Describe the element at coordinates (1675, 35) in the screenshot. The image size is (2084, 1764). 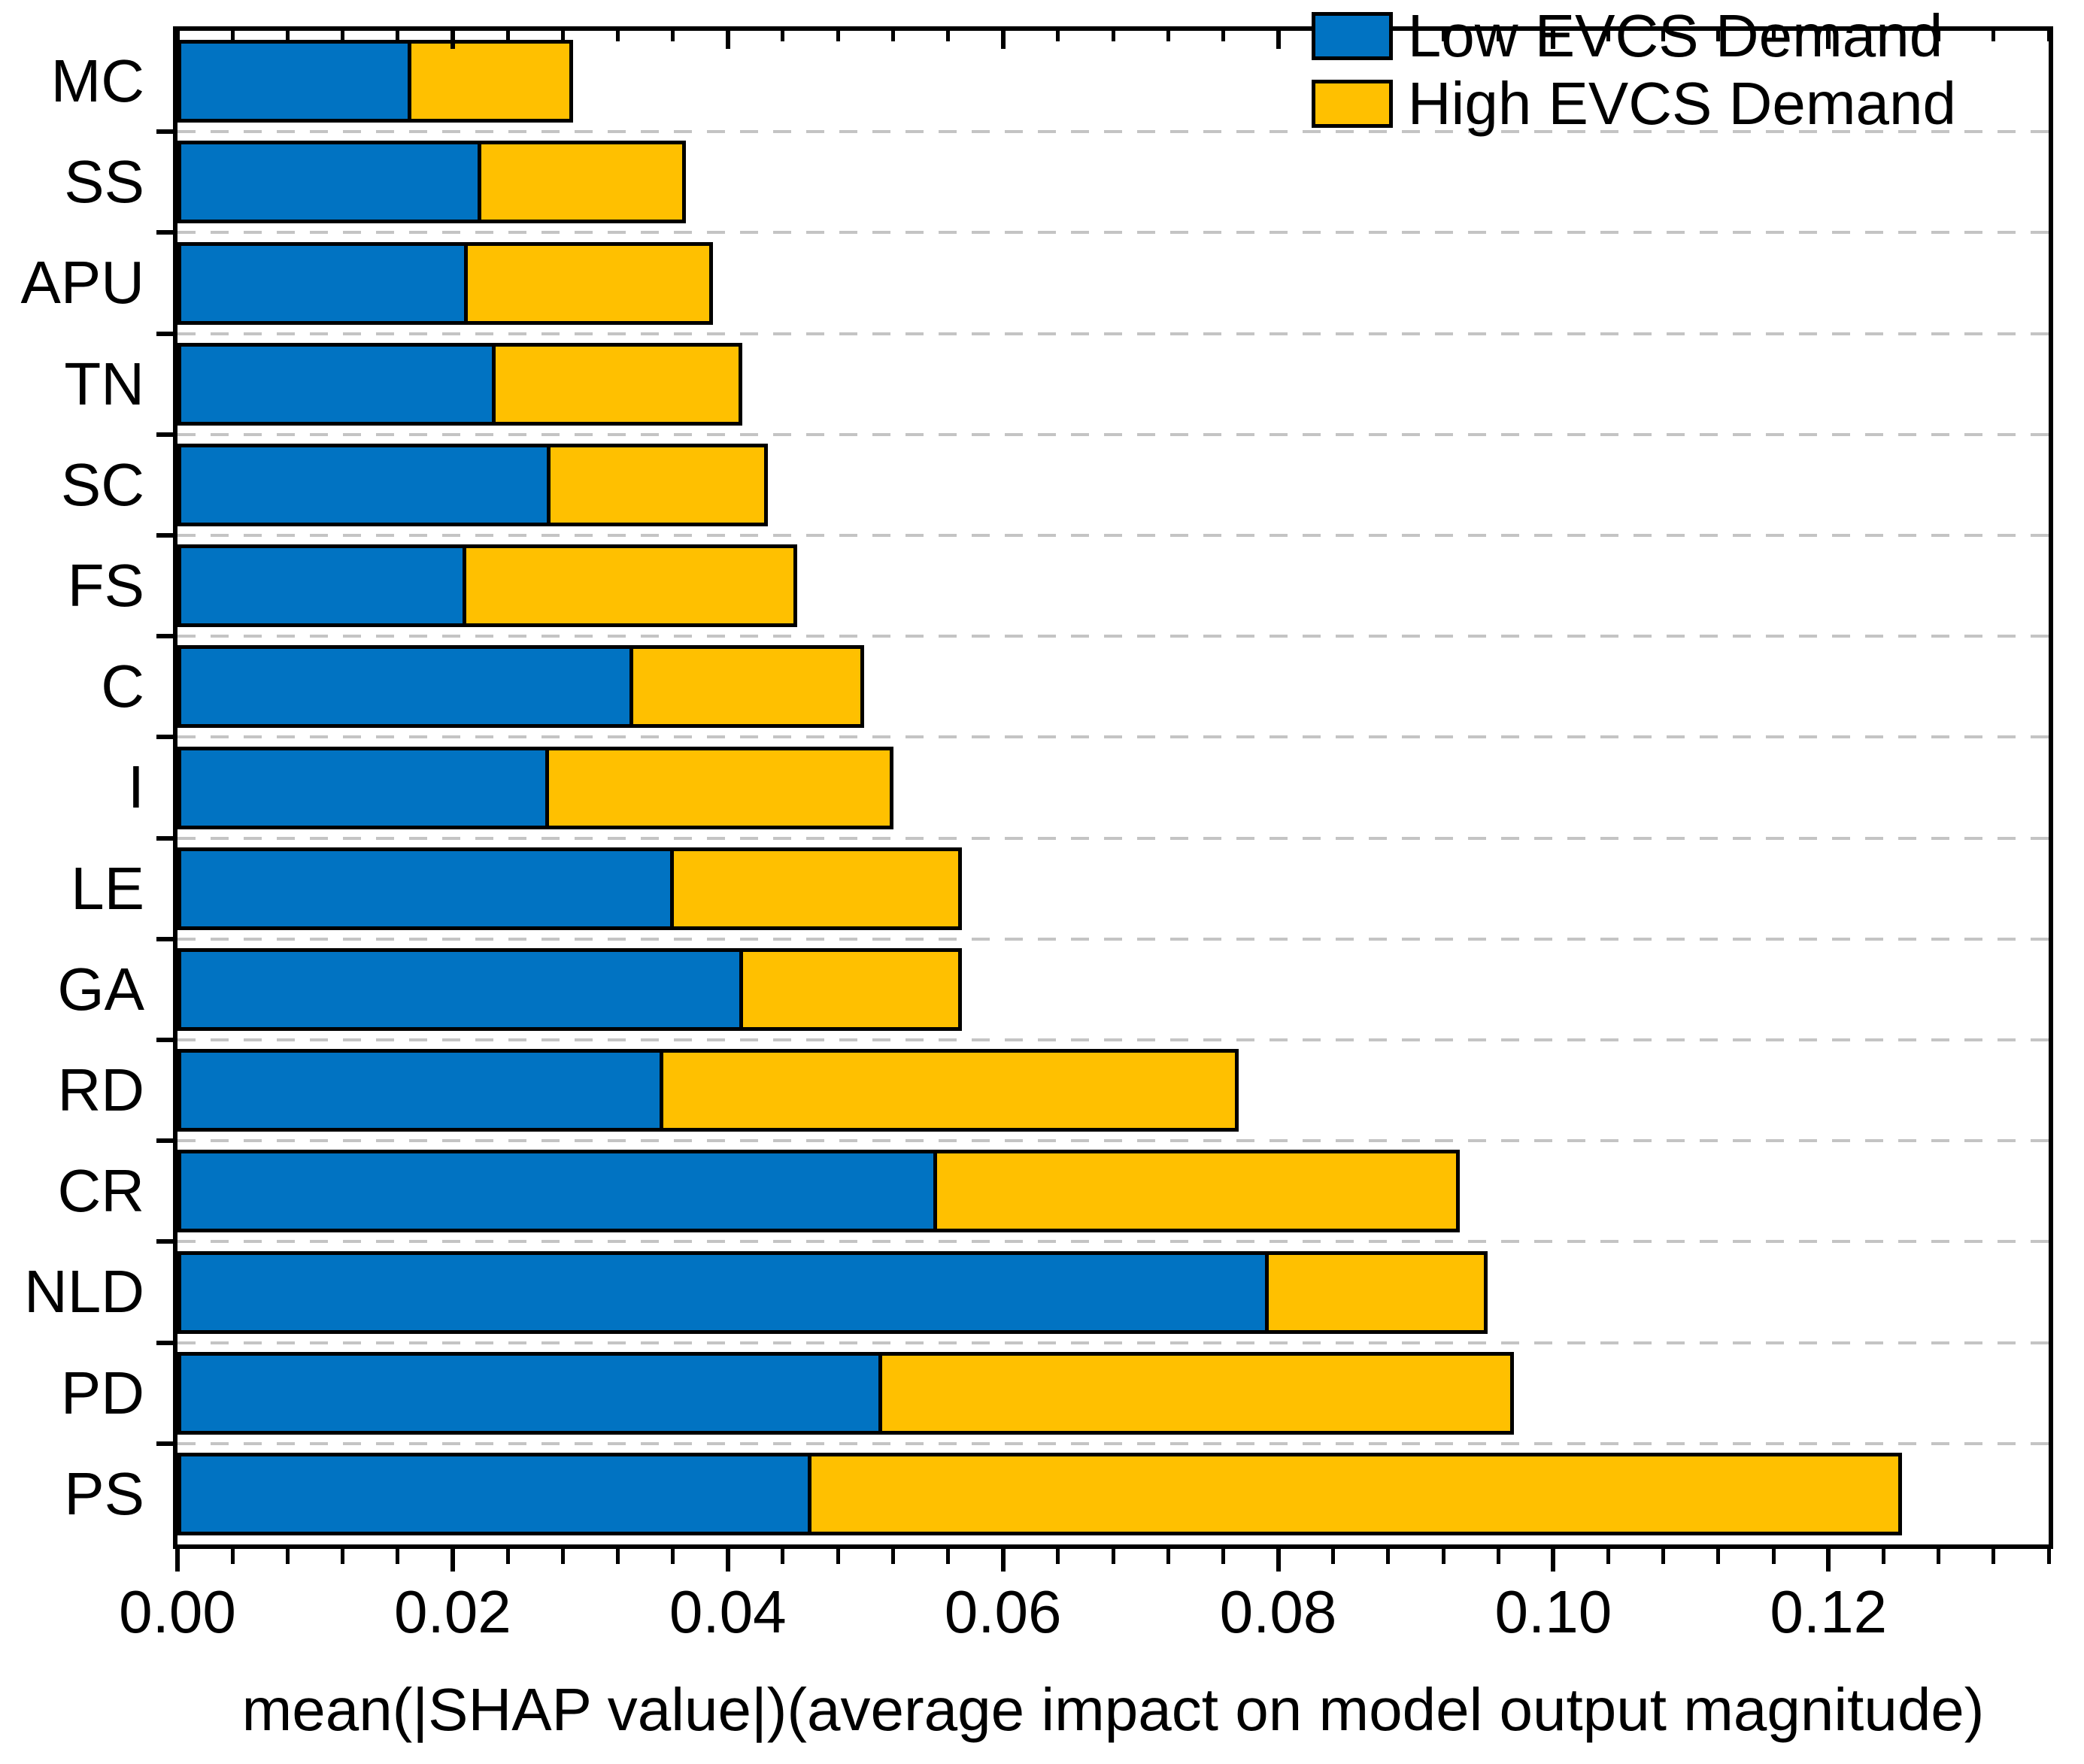
I see `legend-label-low: Low EVCS Demand` at that location.